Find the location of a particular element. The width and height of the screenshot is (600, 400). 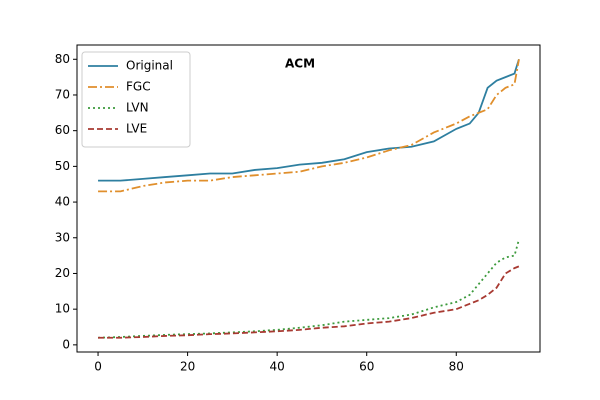

x-tick-label: 40 is located at coordinates (277, 367).